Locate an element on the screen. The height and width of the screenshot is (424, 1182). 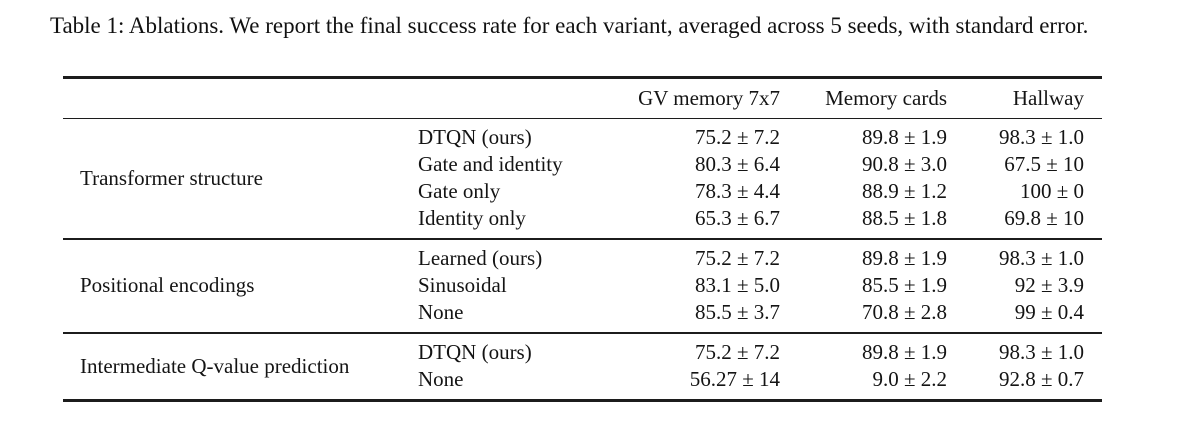
column-header-gv-memory: GV memory 7x7 is located at coordinates (709, 97).